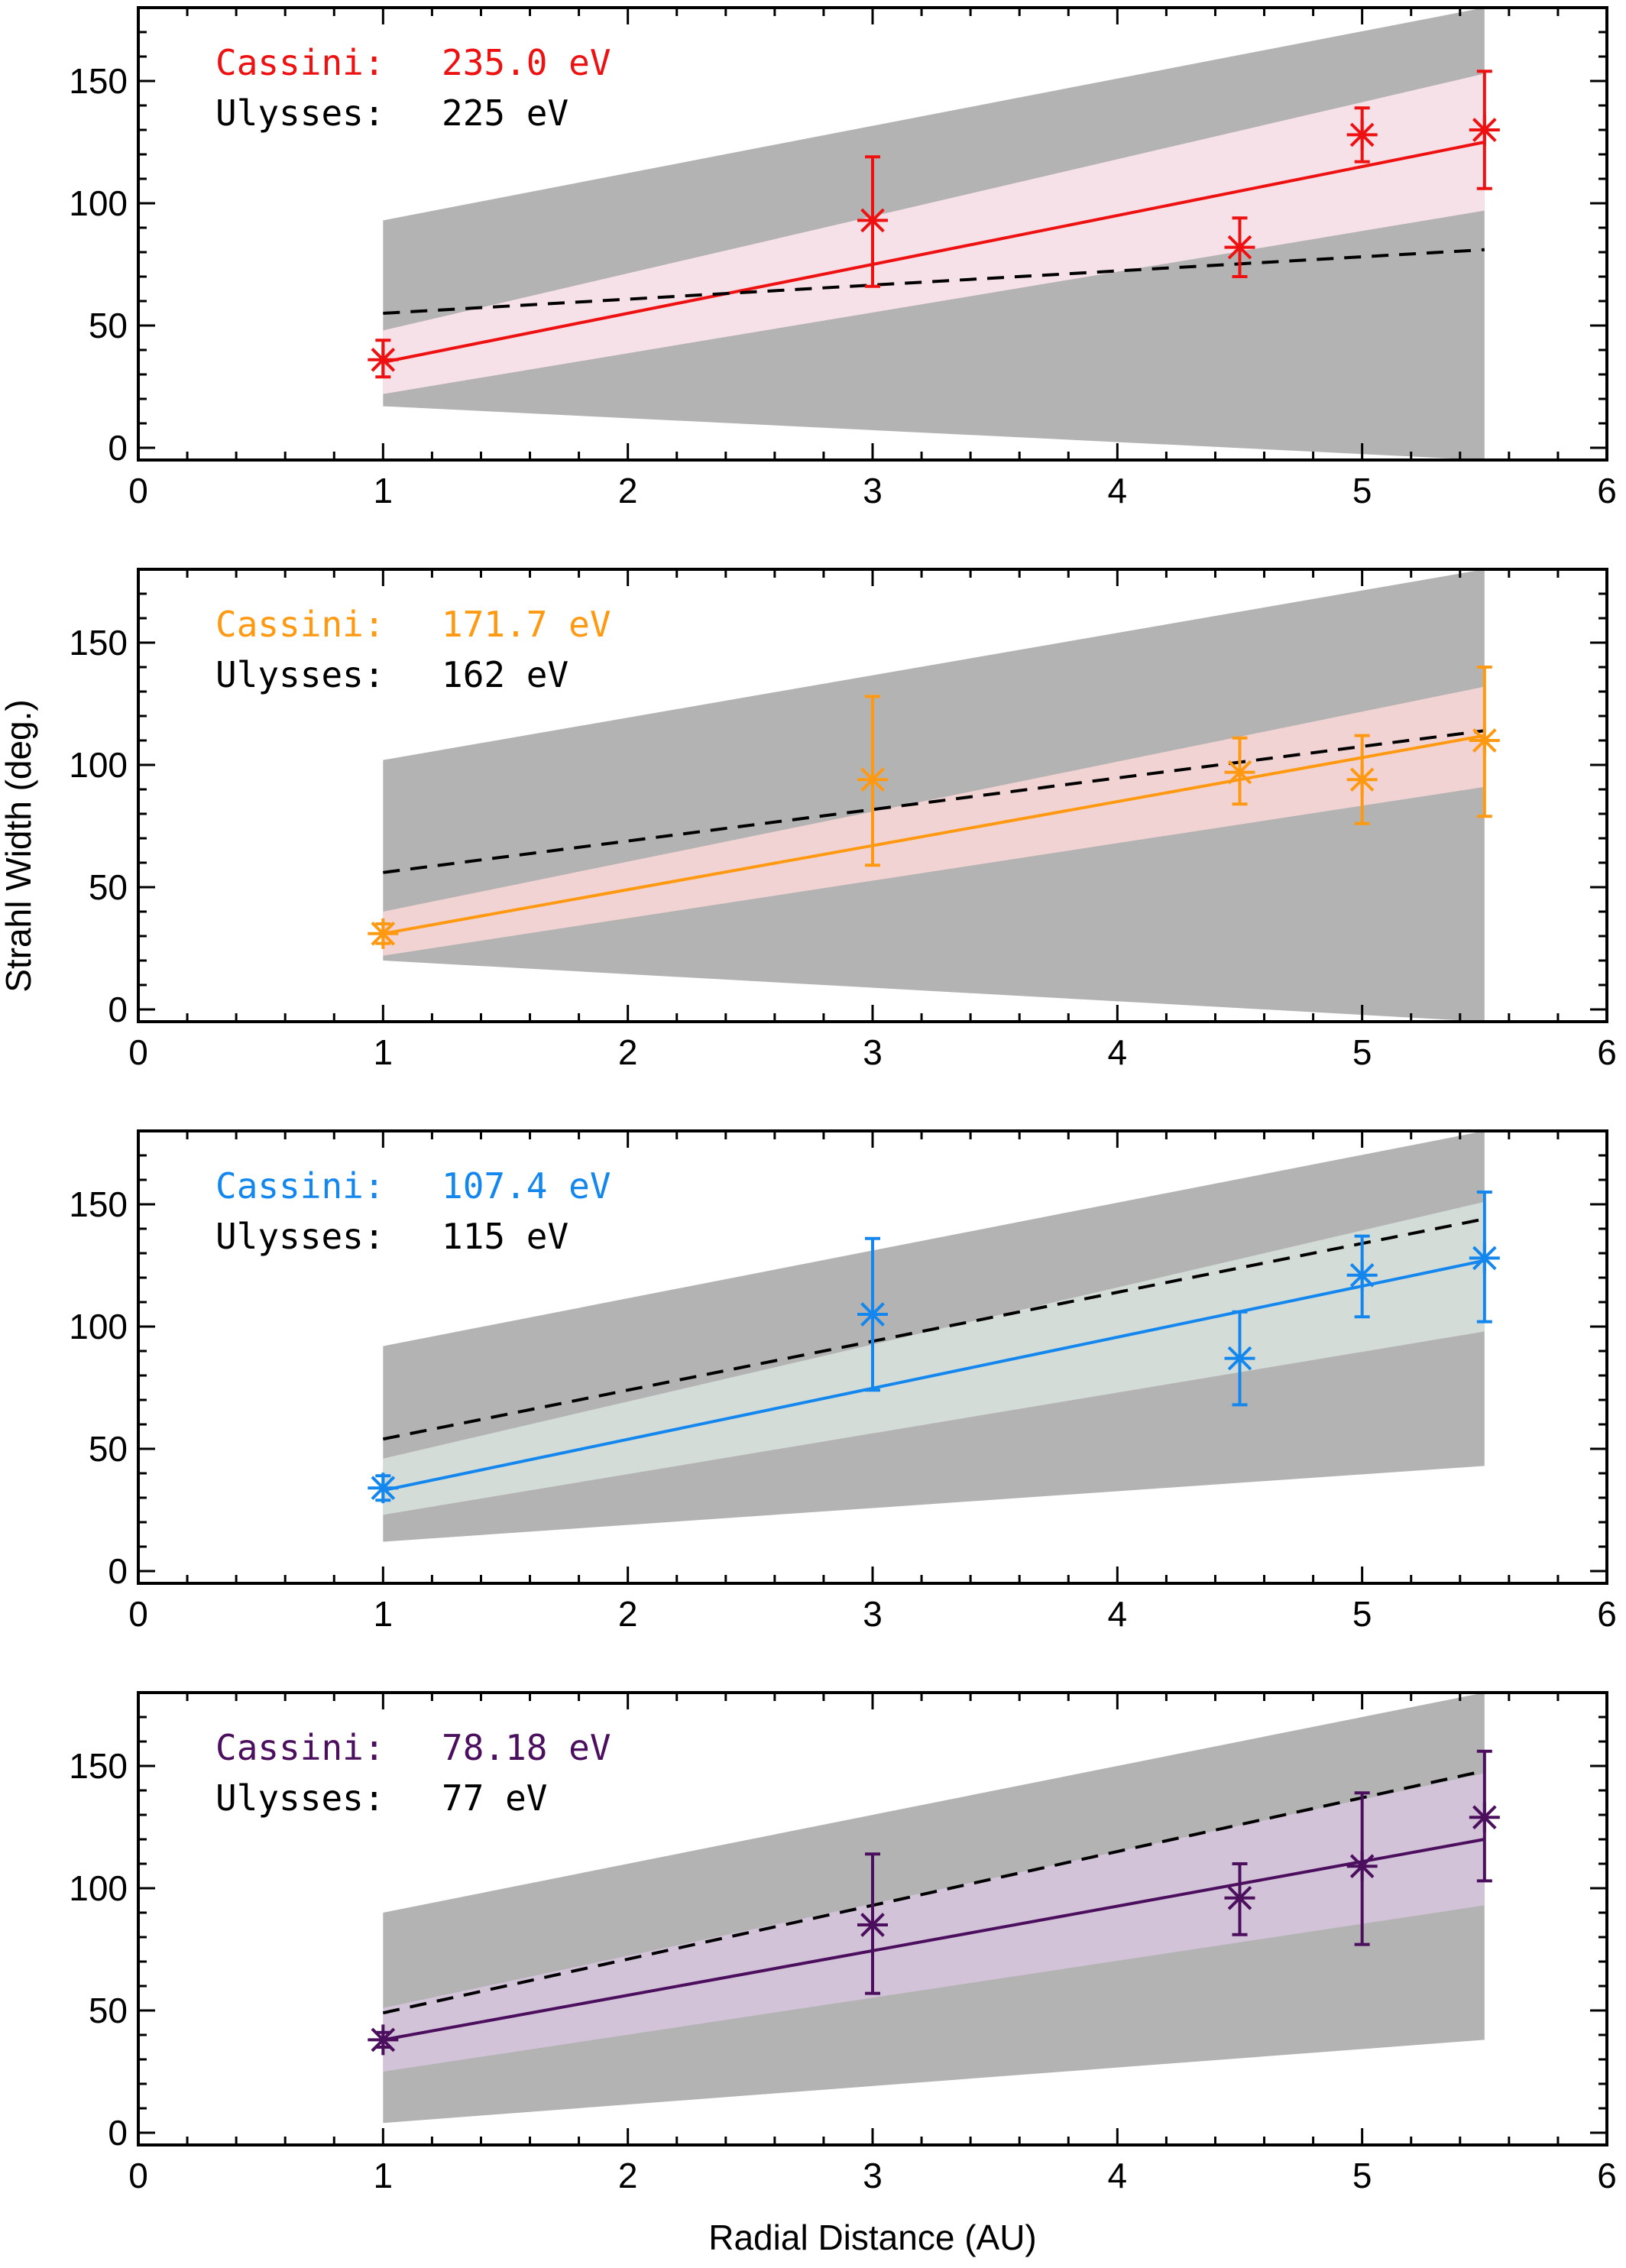 Image resolution: width=1626 pixels, height=2268 pixels. Describe the element at coordinates (527, 624) in the screenshot. I see `legend-value: 171.7 eV` at that location.